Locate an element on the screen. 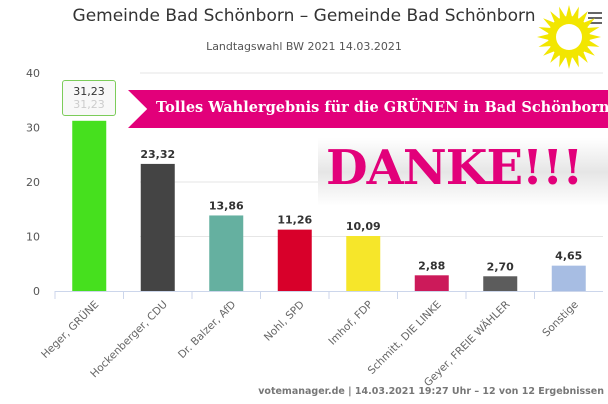  tooltip: 31,23 31,23 is located at coordinates (89, 98).